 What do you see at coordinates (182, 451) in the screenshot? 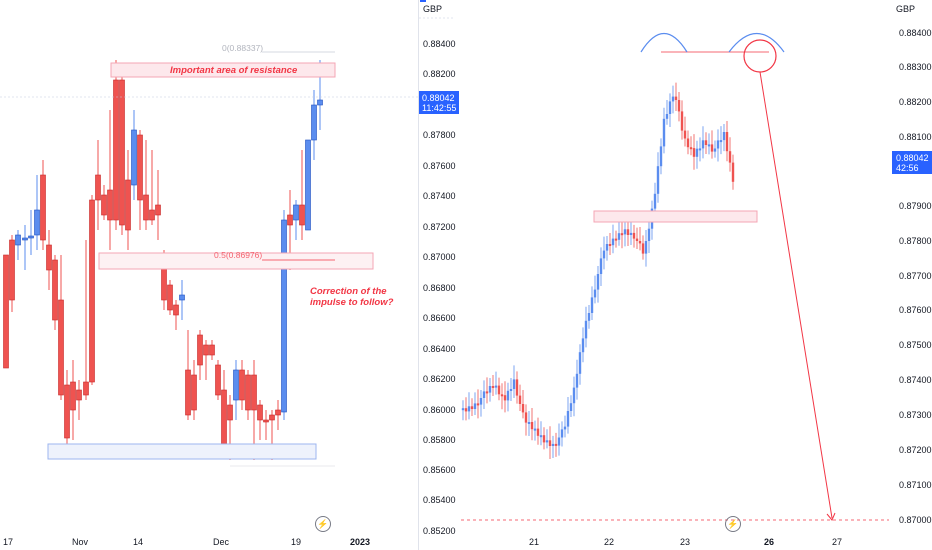
I see `support-zone` at bounding box center [182, 451].